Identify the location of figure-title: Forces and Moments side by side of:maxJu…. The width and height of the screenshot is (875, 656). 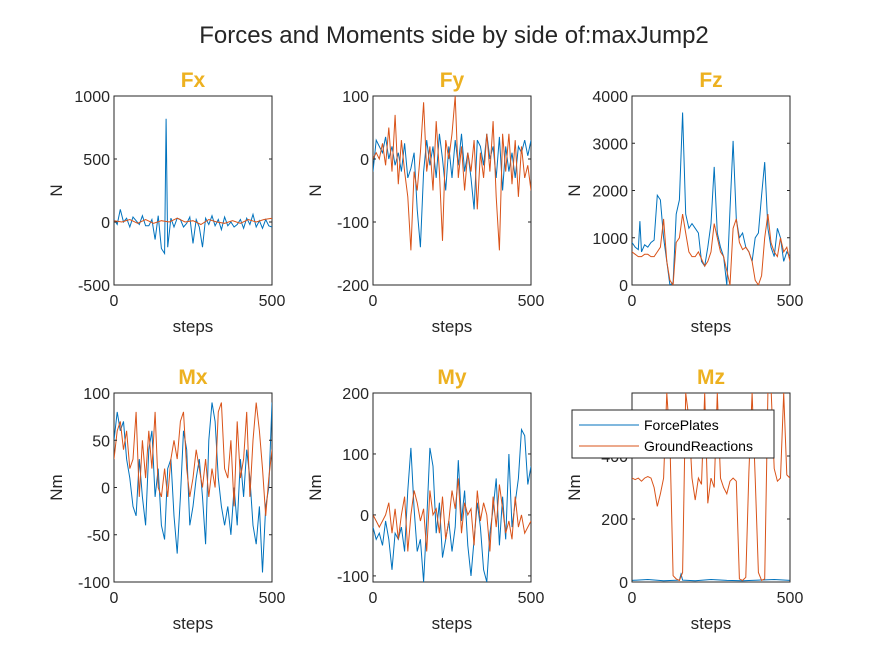
(454, 35).